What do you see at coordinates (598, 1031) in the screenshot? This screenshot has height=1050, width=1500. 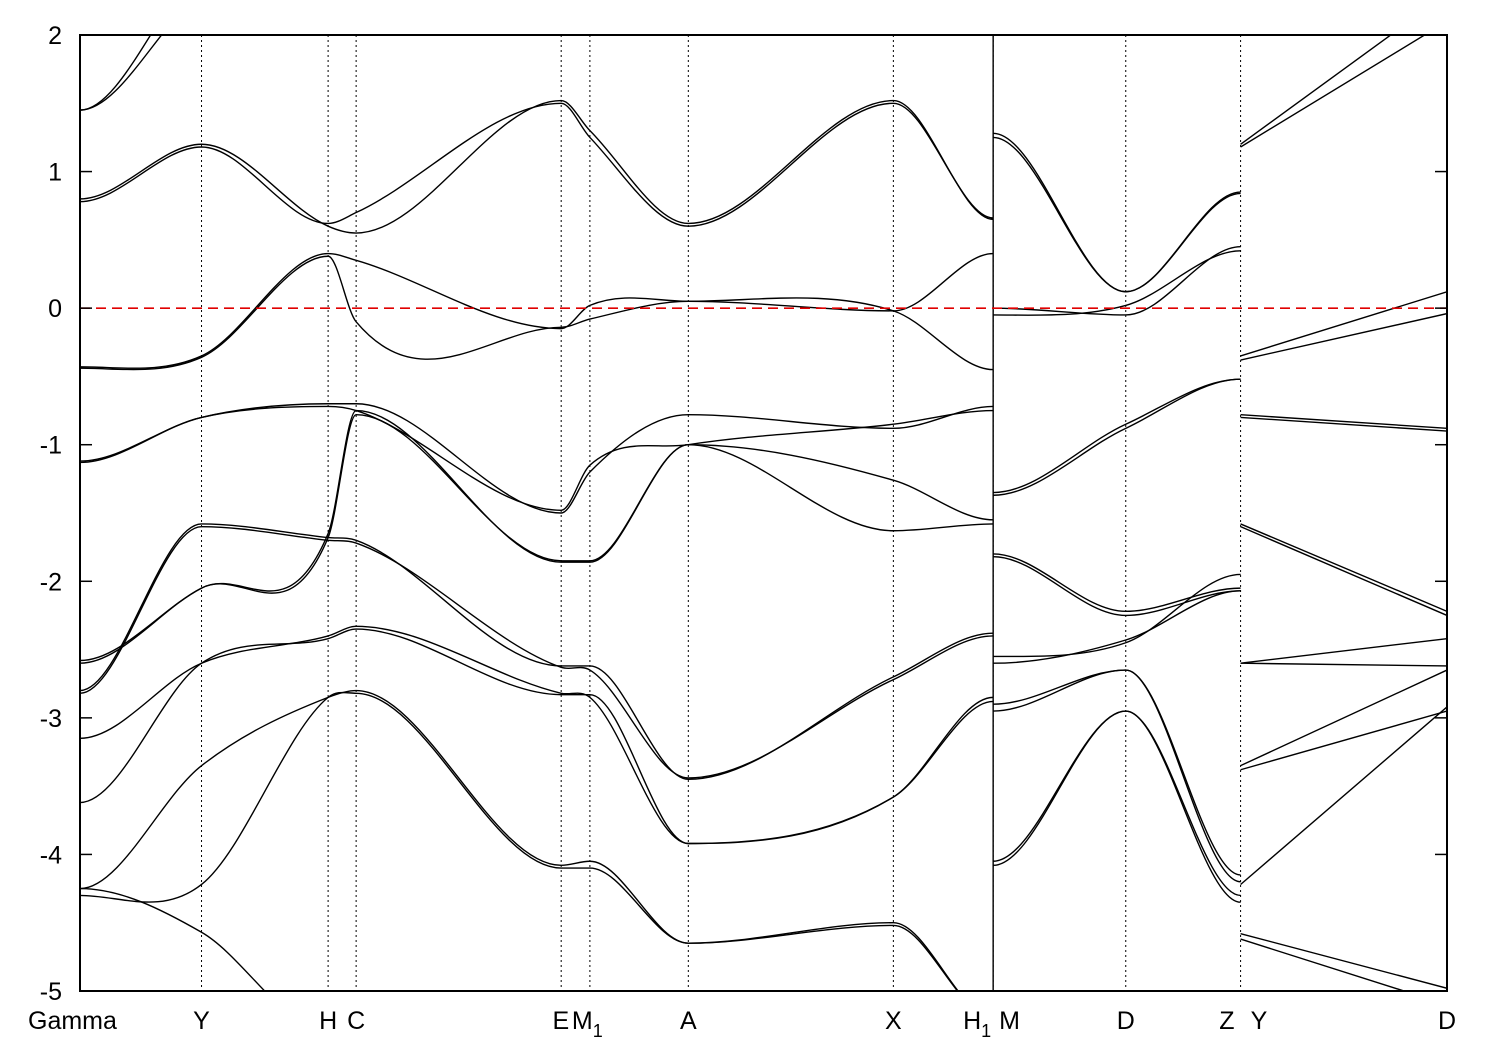 I see `kpoint-subscript-5: 1` at bounding box center [598, 1031].